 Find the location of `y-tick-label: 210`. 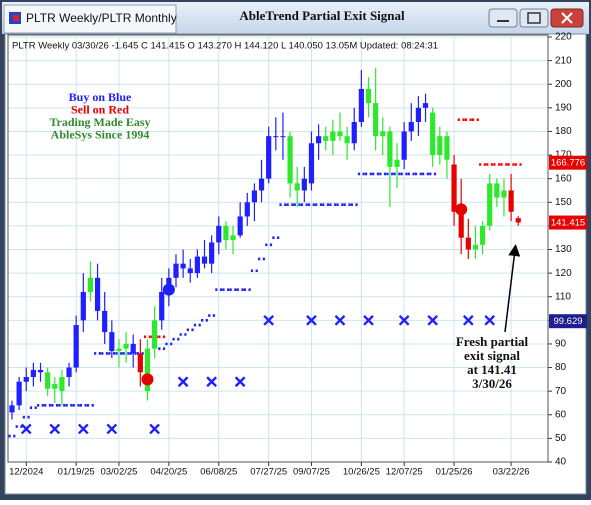

y-tick-label: 210 is located at coordinates (563, 60).